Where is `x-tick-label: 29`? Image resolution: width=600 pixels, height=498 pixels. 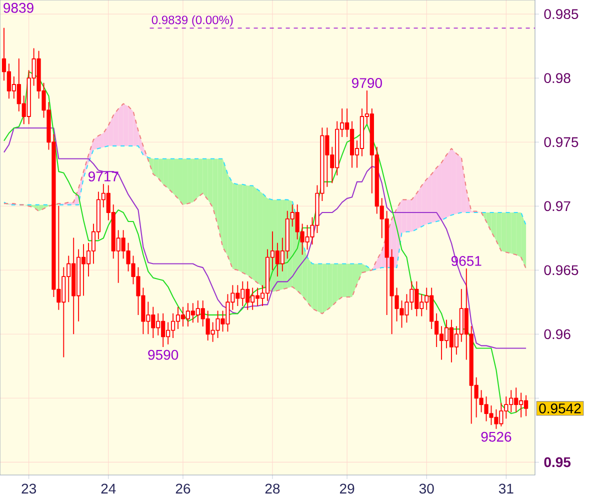
x-tick-label: 29 is located at coordinates (347, 489).